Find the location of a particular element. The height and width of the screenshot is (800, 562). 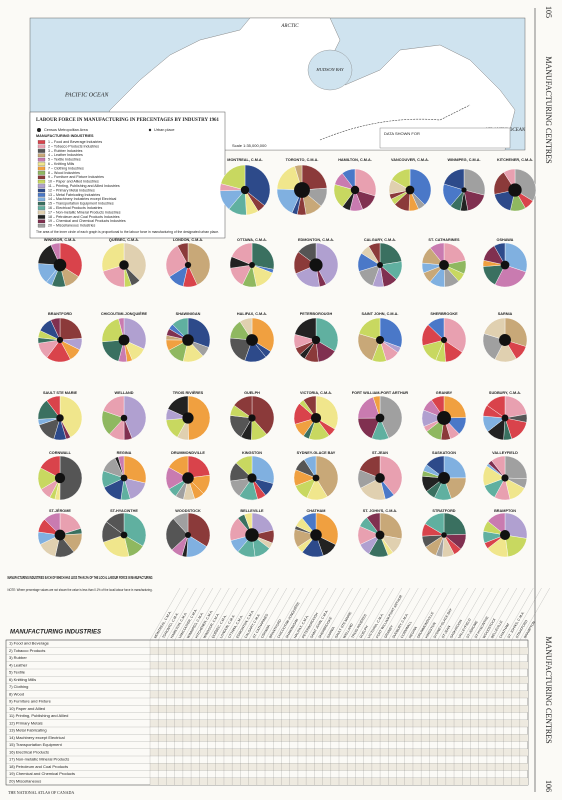

city-name: BELLEVILLE is located at coordinates (252, 511).